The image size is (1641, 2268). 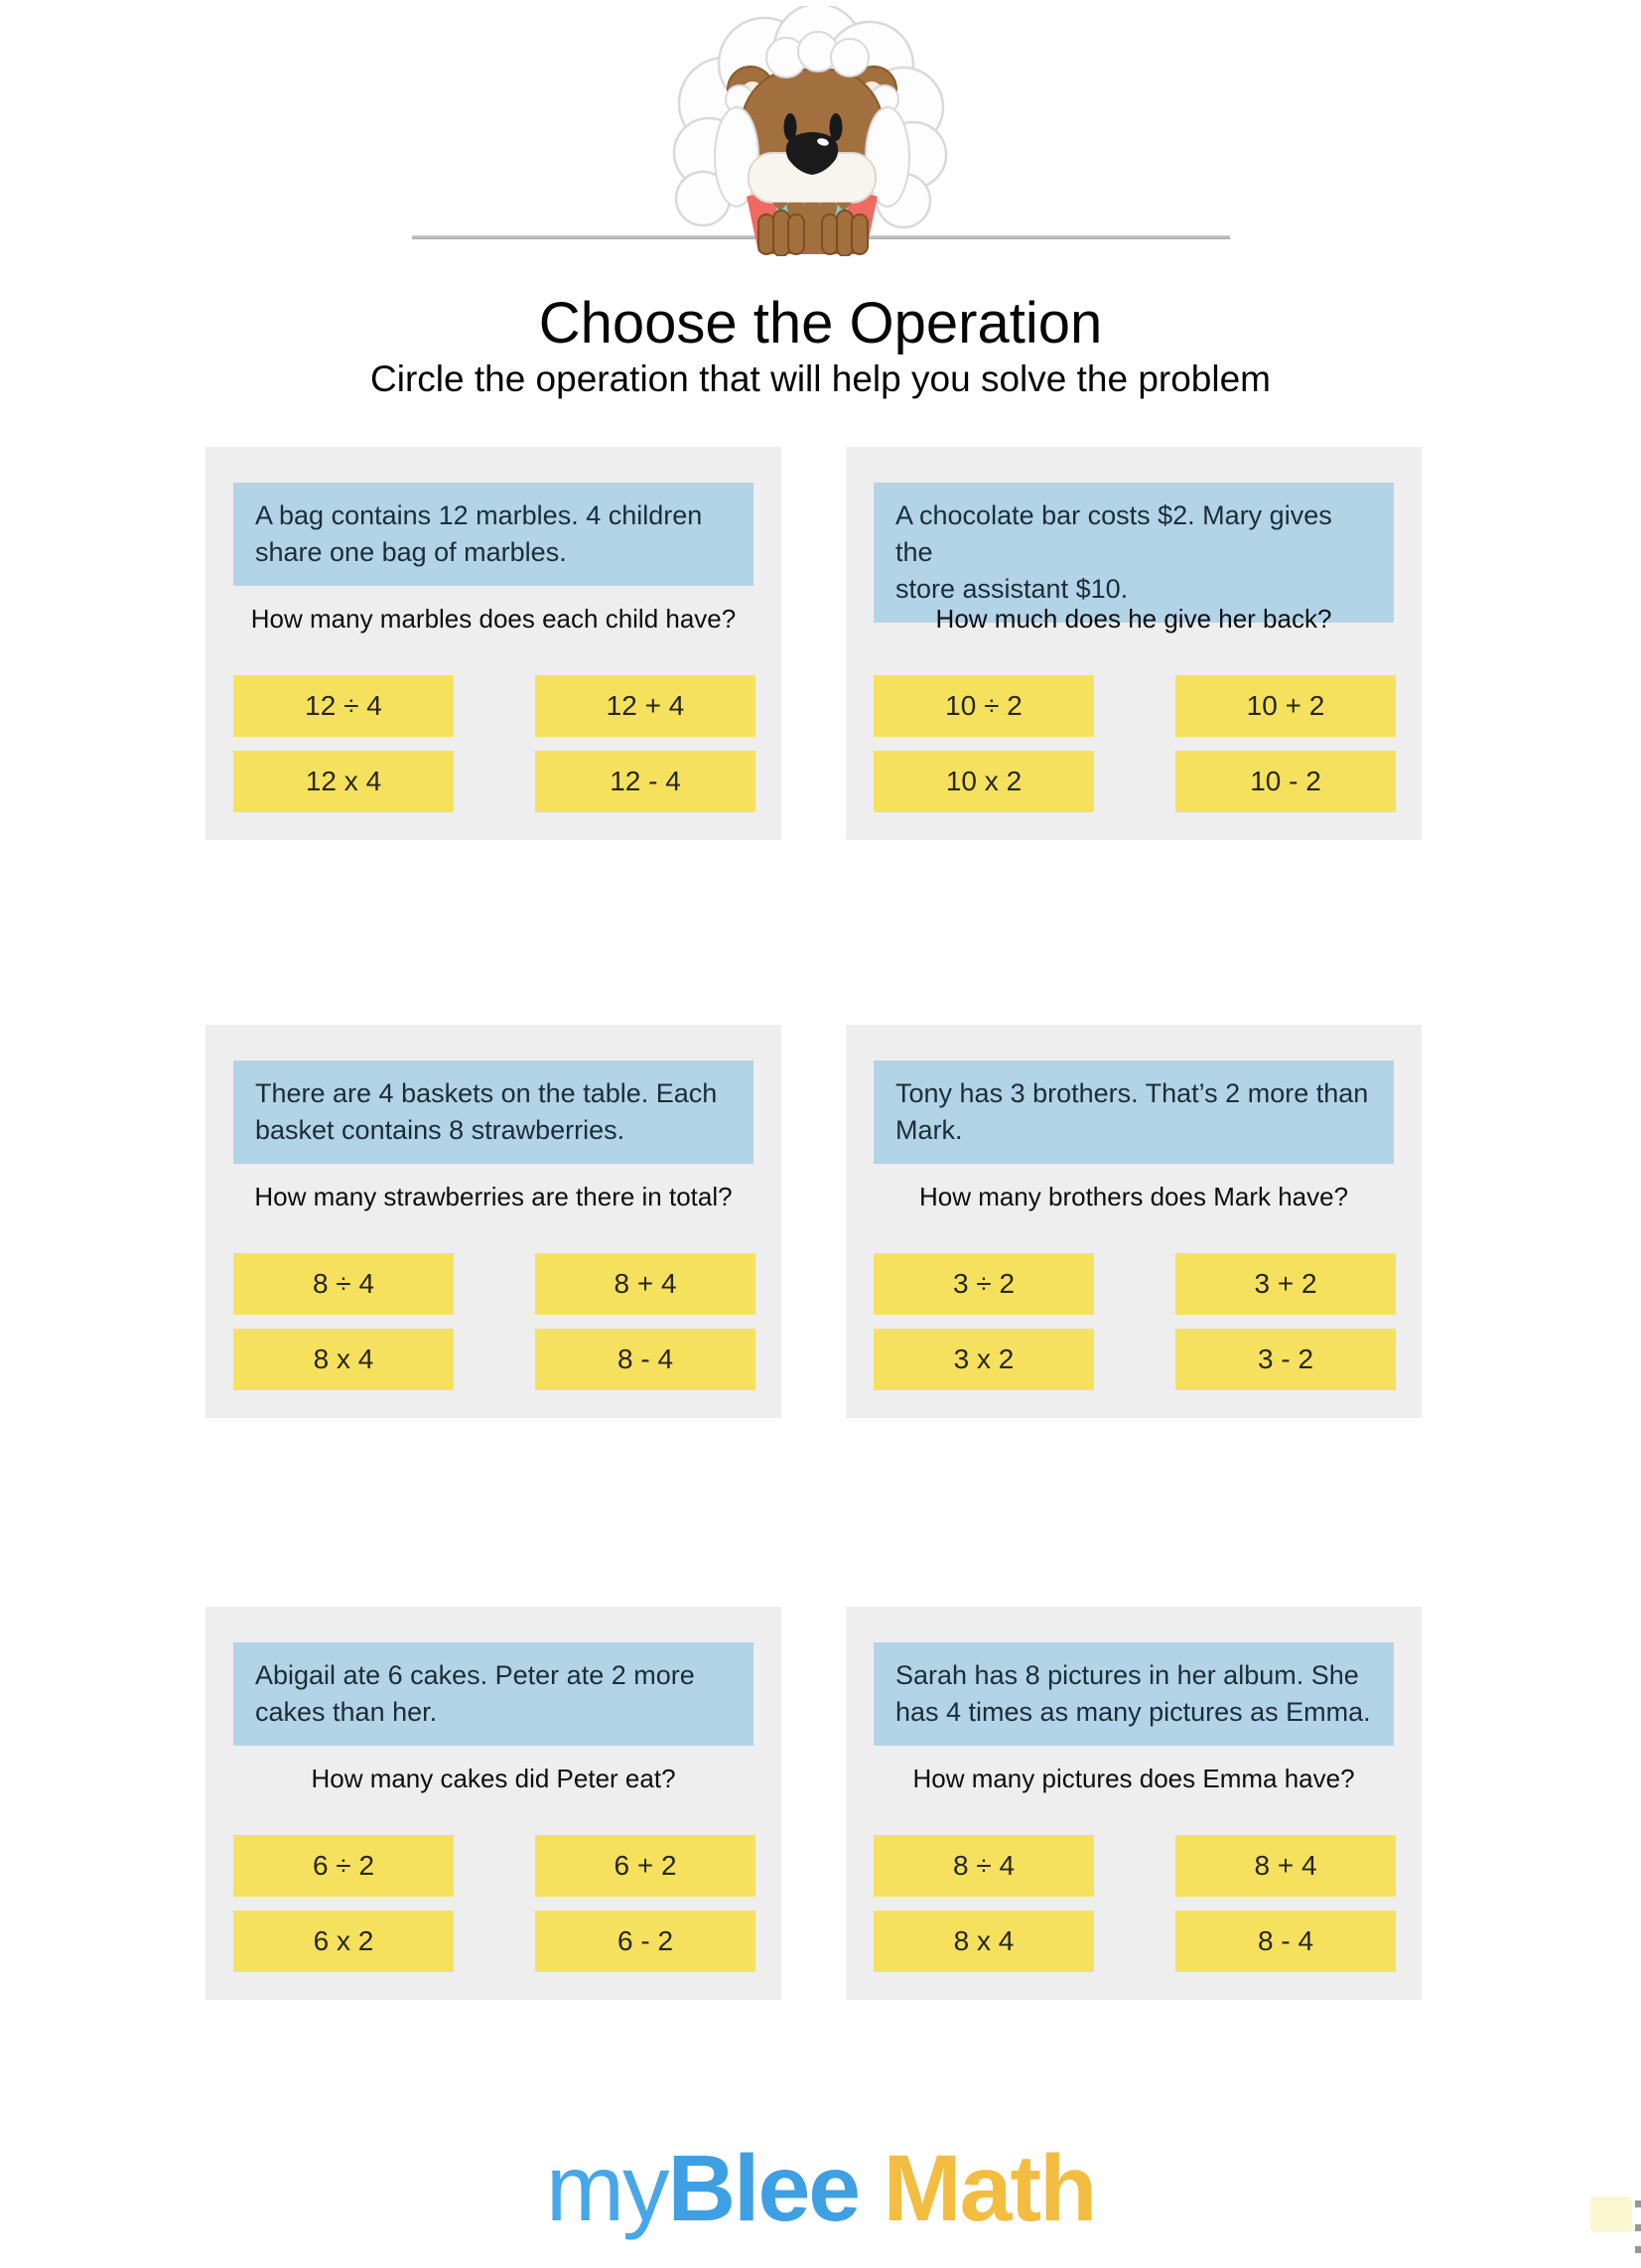 I want to click on problem-question: How many brothers does Mark have?, so click(x=1133, y=1196).